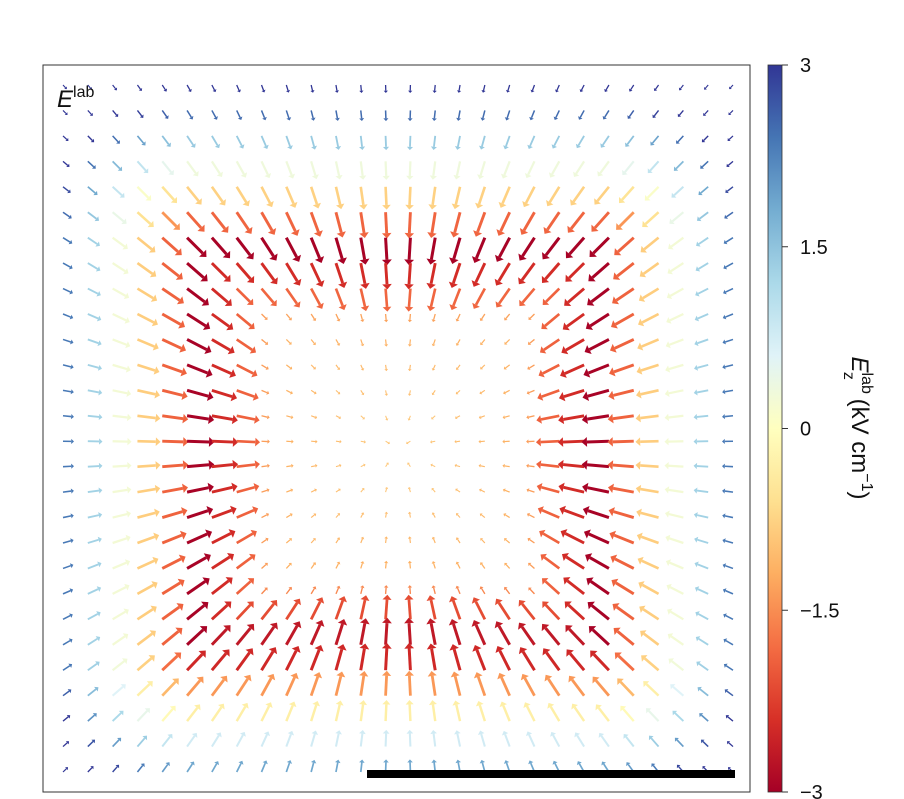 The height and width of the screenshot is (799, 904). I want to click on colorbar-tick-label: −1.5, so click(819, 611).